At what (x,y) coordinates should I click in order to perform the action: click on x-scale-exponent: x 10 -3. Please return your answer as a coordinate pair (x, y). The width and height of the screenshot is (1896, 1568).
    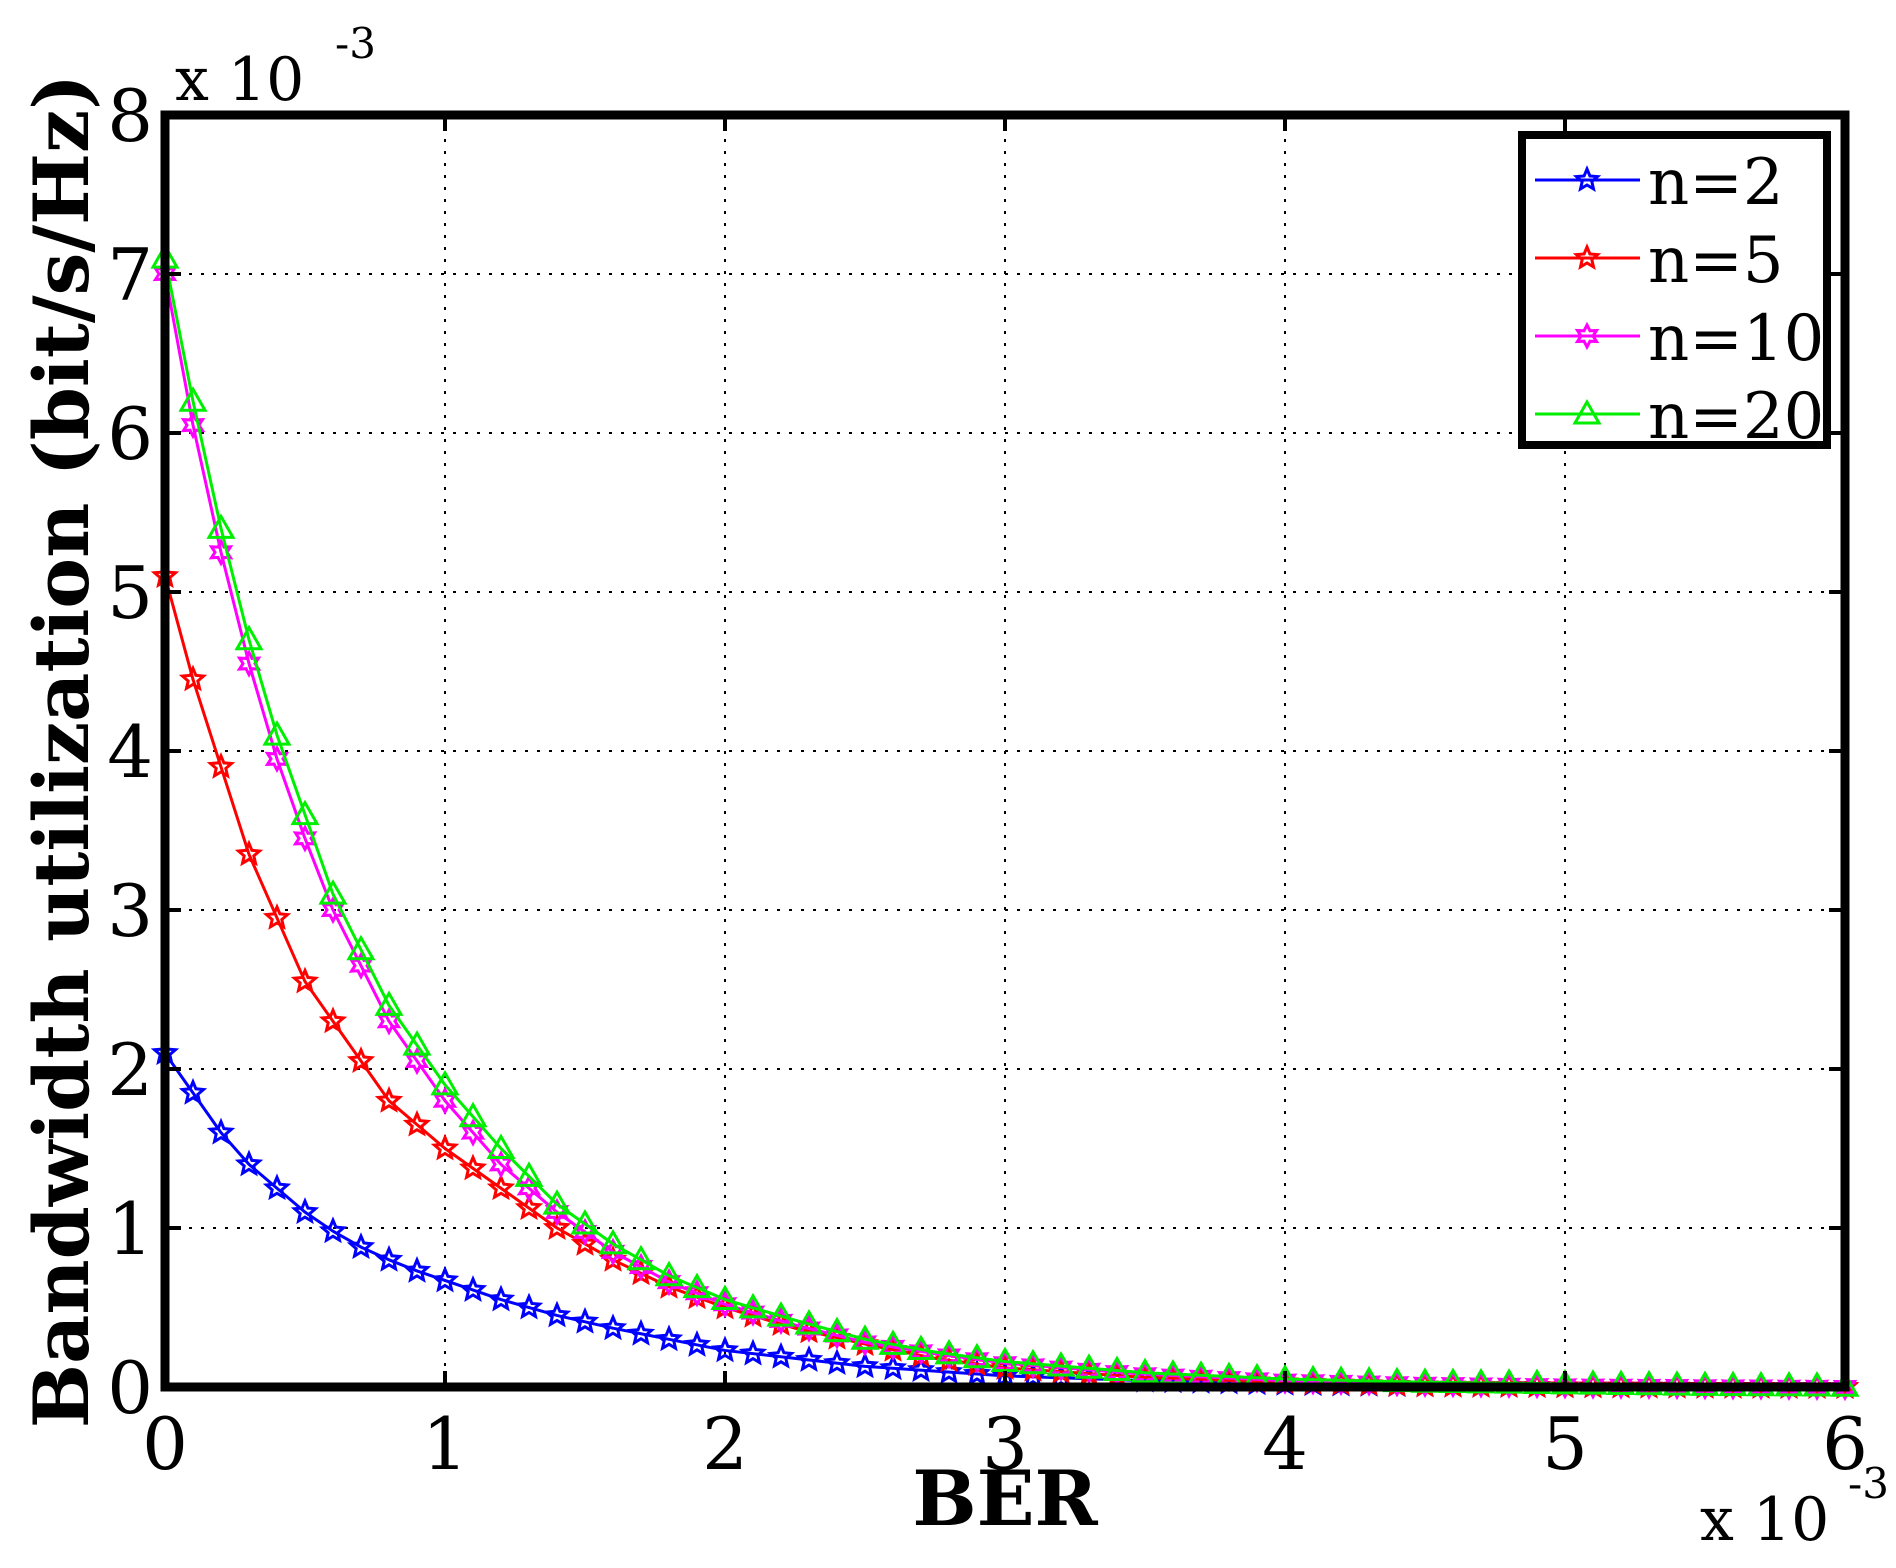
    Looking at the image, I should click on (1794, 1507).